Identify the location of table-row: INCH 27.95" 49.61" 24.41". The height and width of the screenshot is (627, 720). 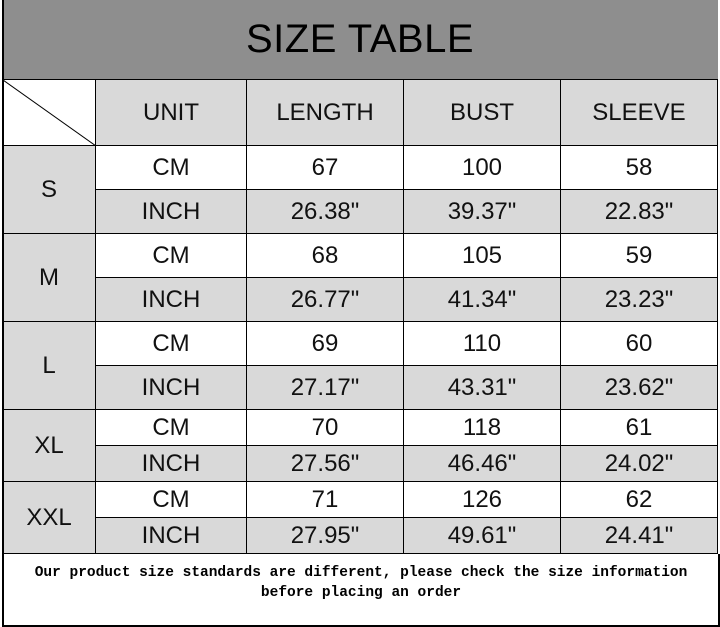
(360, 535).